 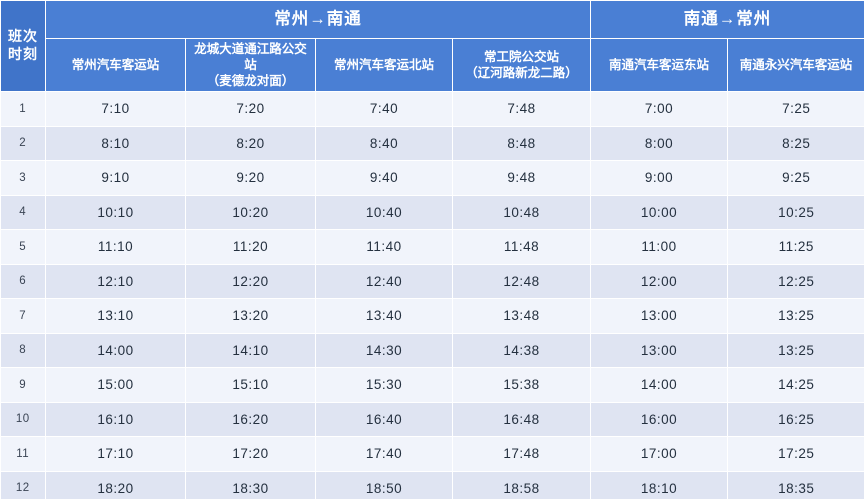 I want to click on stop-header-changgongyuan-bus-stop: 常工院公交站 （辽河路新龙二路）, so click(x=521, y=65).